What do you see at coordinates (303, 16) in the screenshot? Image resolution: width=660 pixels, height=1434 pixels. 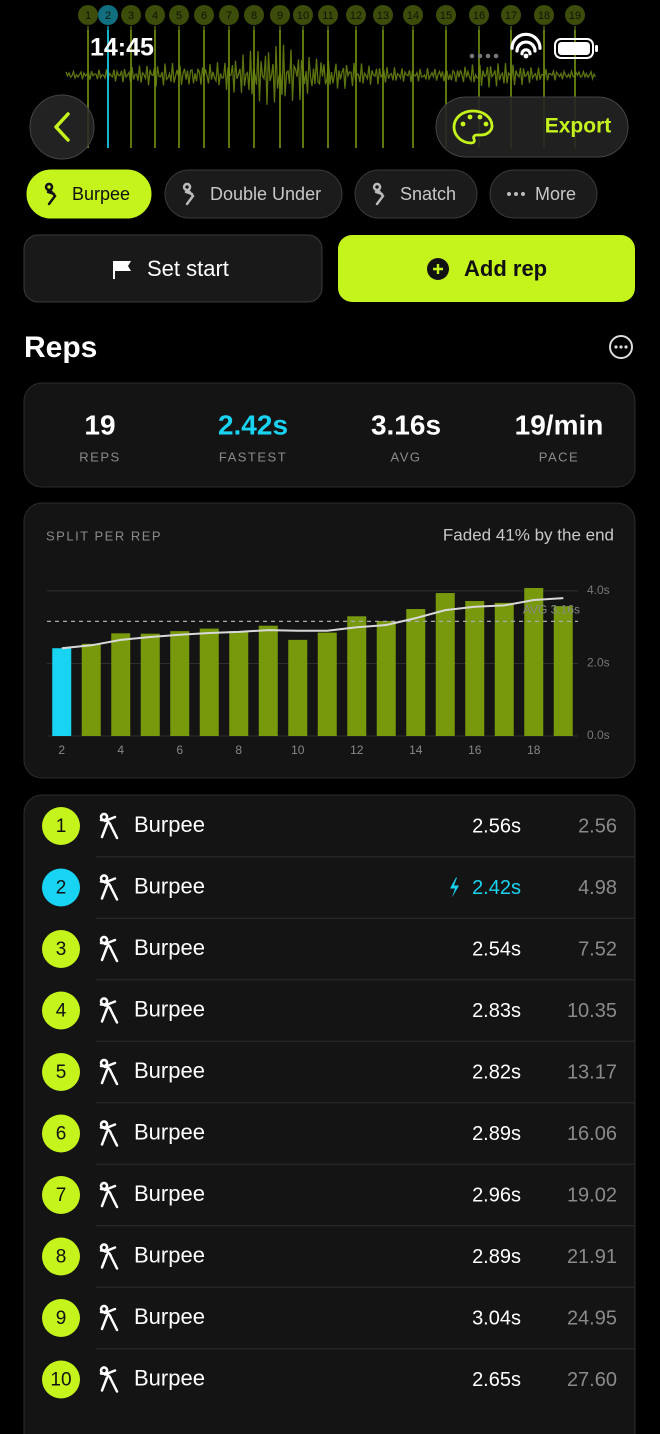 I see `marker-label: 10` at bounding box center [303, 16].